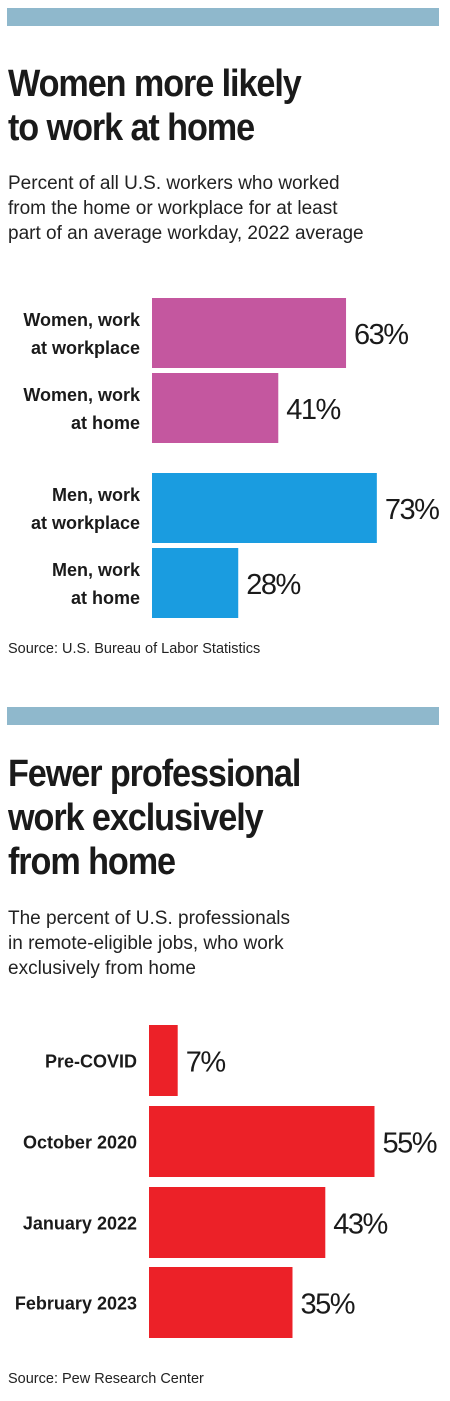  What do you see at coordinates (96, 495) in the screenshot?
I see `category-label-3-1: Men, work` at bounding box center [96, 495].